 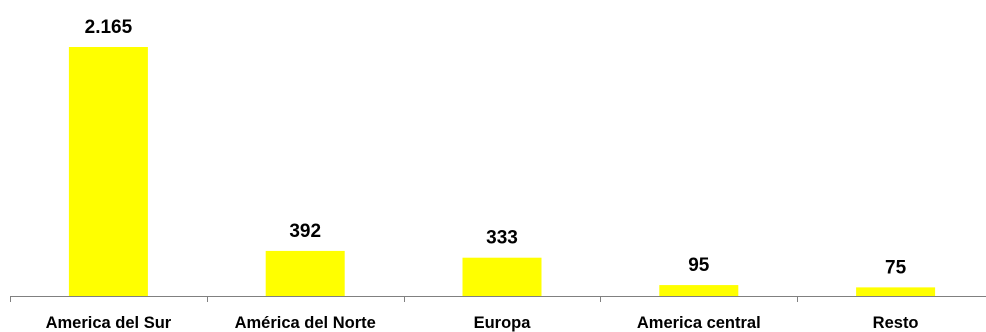 What do you see at coordinates (498, 299) in the screenshot?
I see `x-axis` at bounding box center [498, 299].